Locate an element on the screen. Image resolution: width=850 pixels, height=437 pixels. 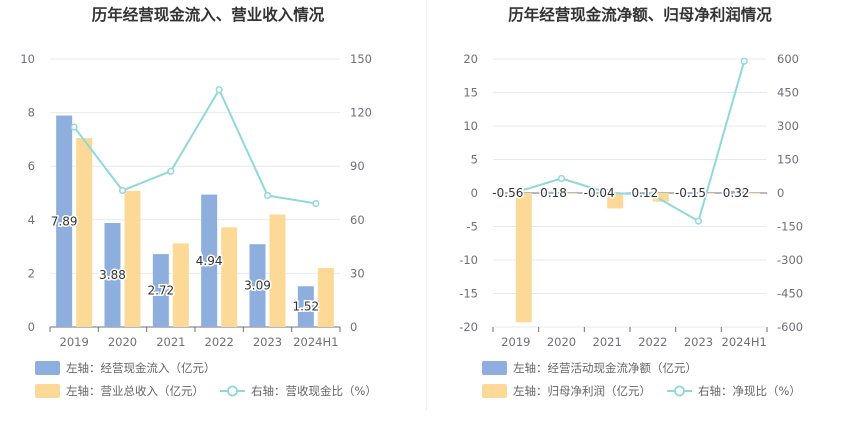
bar-data-label: 0.32 is located at coordinates (736, 193).